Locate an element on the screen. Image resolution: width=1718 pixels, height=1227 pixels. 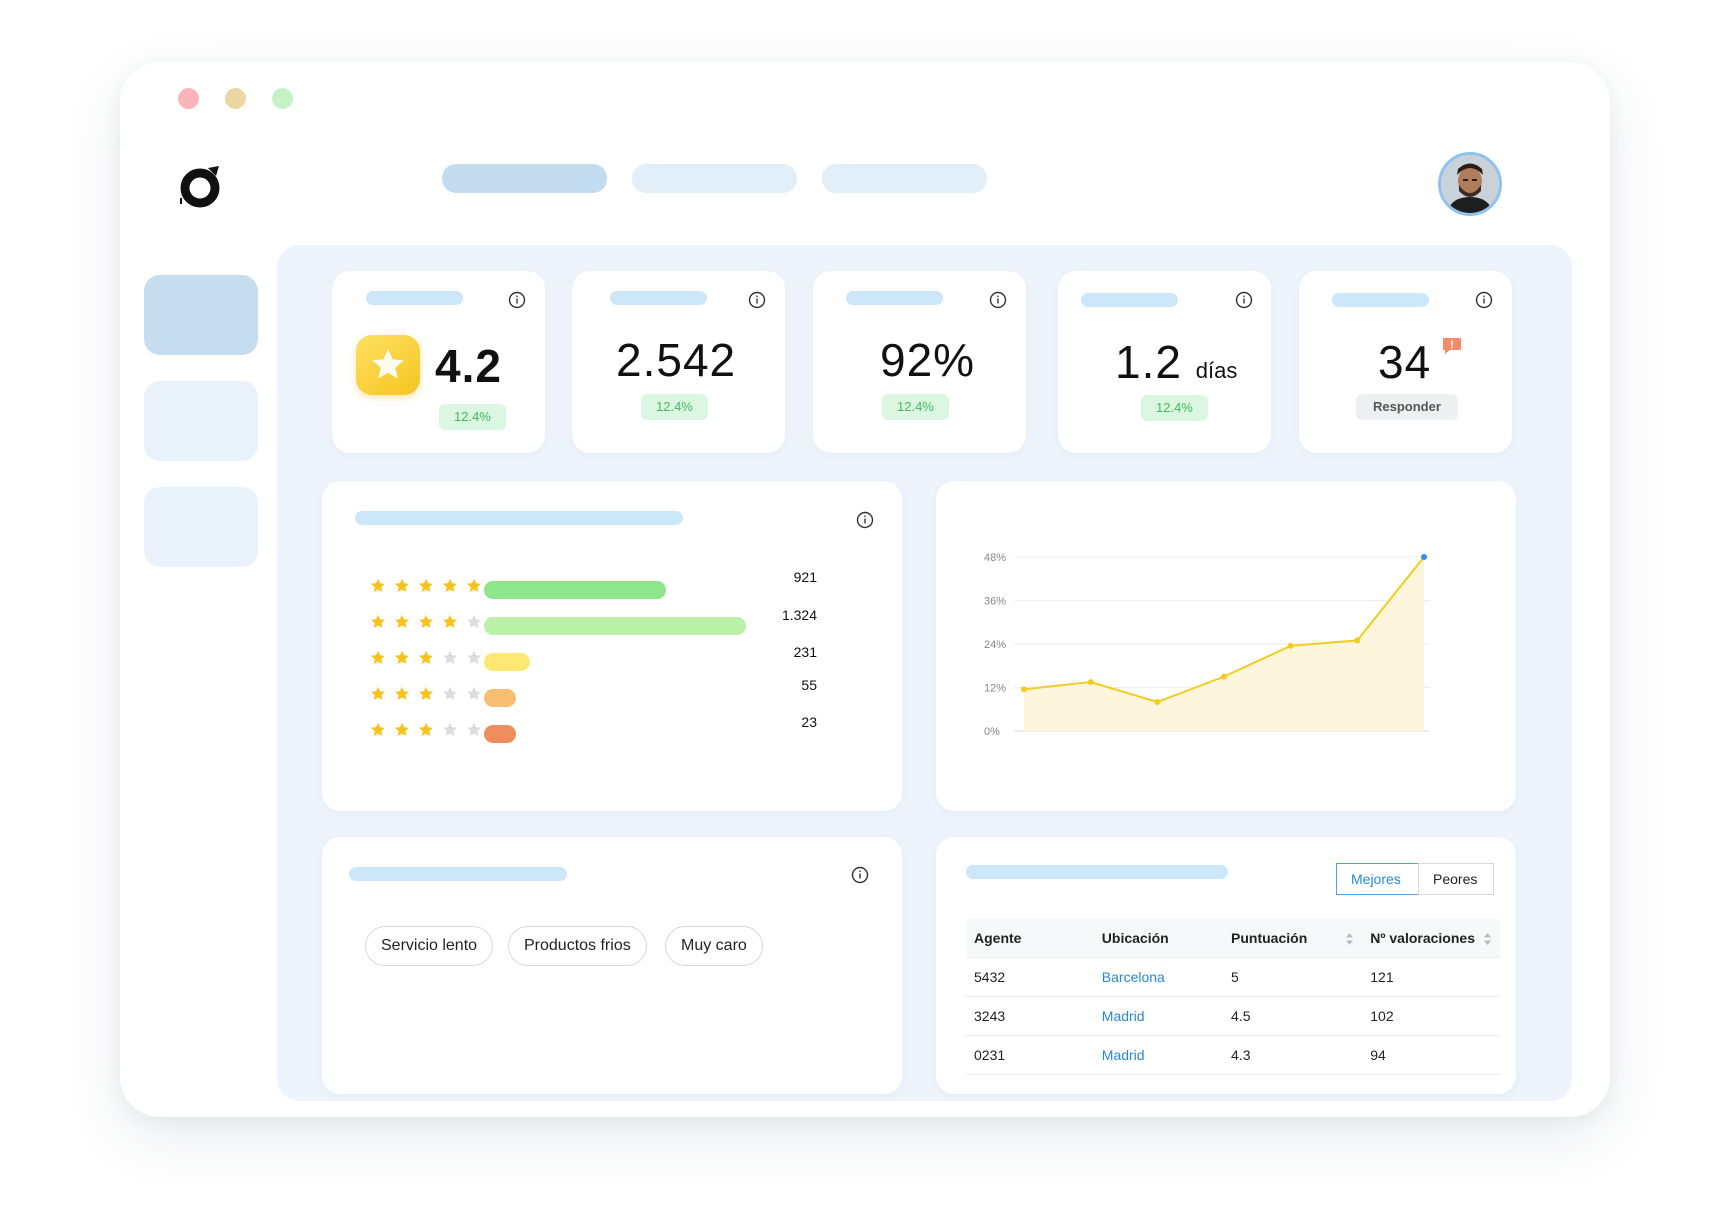
kpi-number: 1.2 is located at coordinates (1148, 362).